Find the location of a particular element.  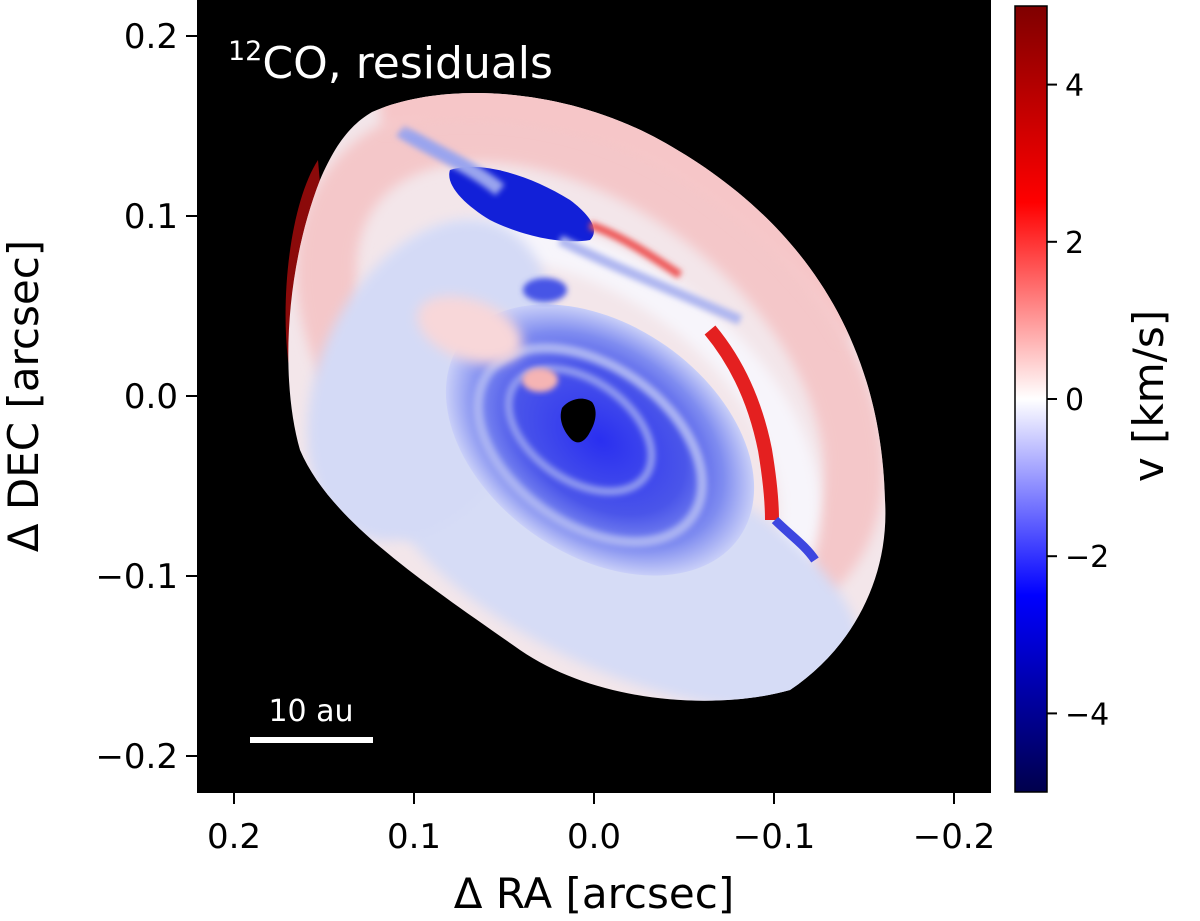

west-blue-fragment is located at coordinates (795, 539).